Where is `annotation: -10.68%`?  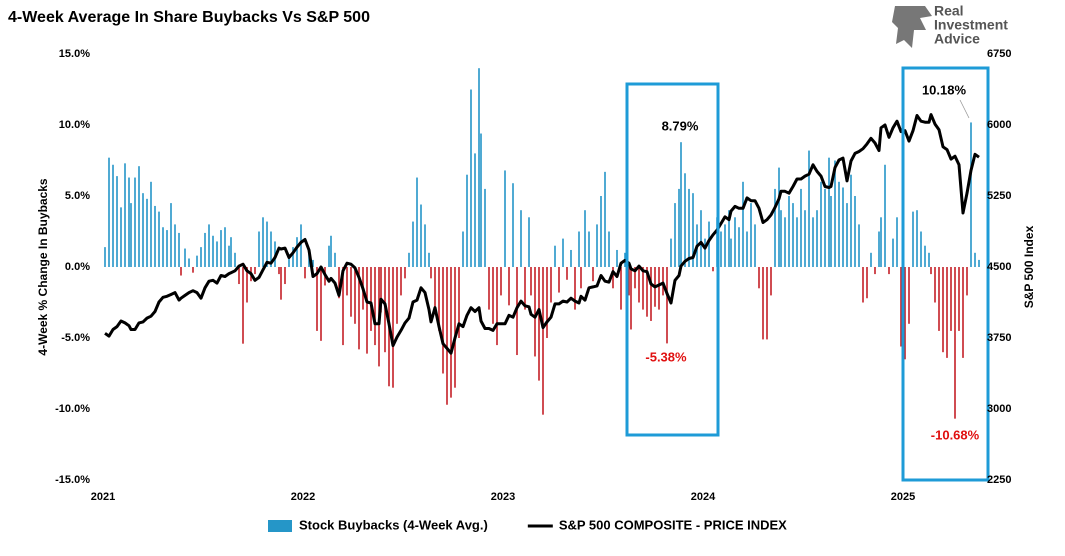
annotation: -10.68% is located at coordinates (955, 434).